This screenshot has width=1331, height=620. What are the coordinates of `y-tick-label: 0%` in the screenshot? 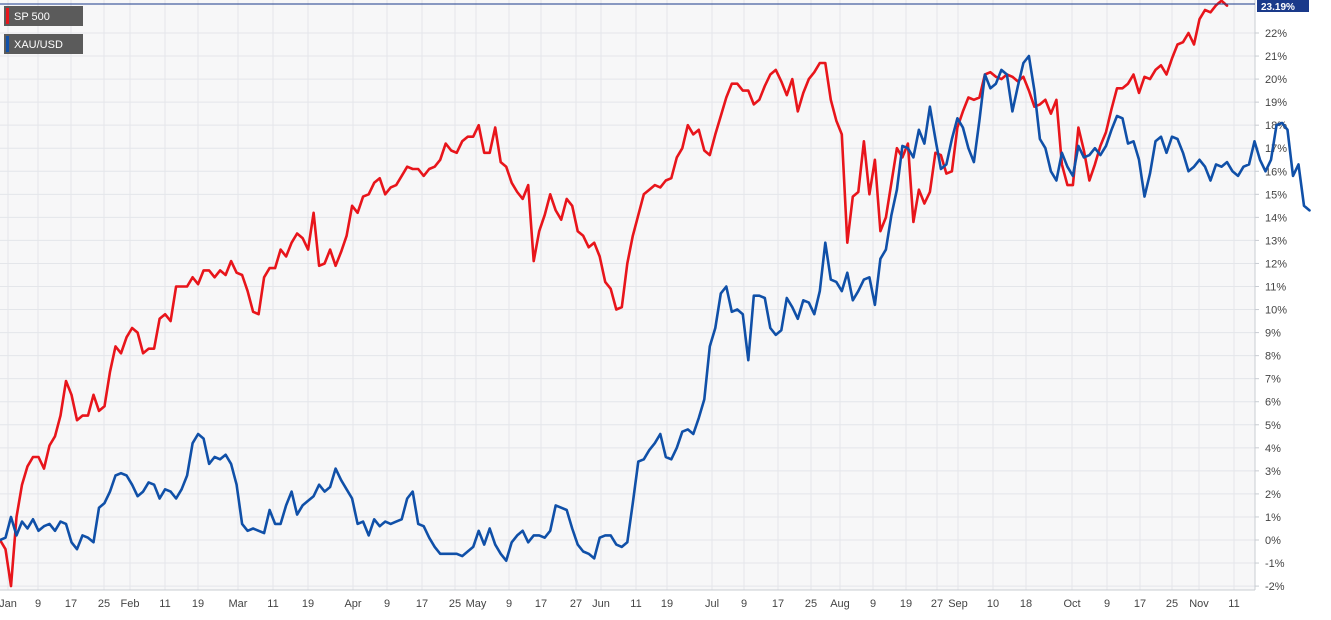 It's located at (1273, 541).